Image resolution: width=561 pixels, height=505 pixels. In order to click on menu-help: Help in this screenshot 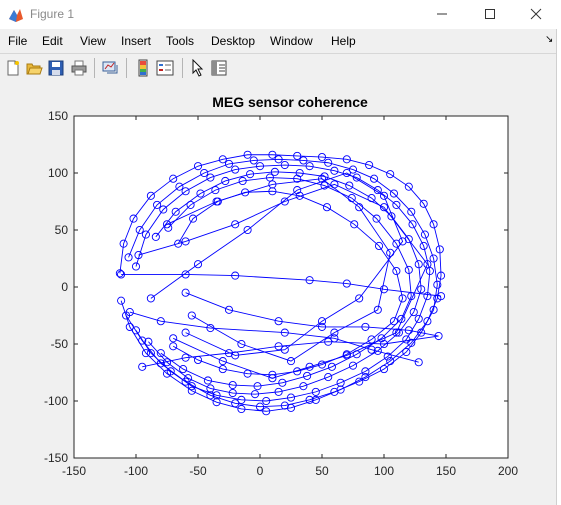, I will do `click(343, 41)`.